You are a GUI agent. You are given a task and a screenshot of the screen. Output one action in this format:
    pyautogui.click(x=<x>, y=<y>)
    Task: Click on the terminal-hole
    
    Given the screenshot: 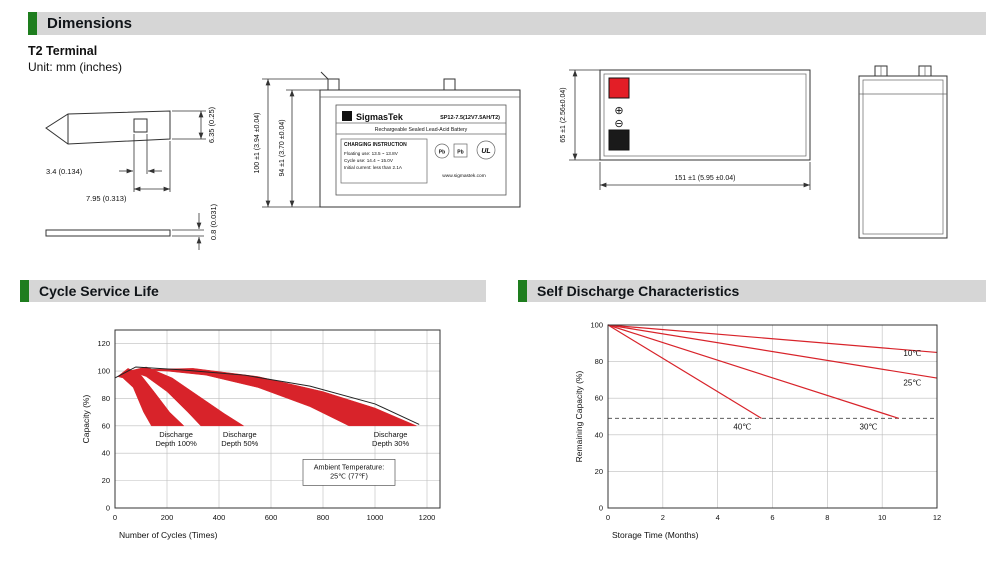 What is the action you would take?
    pyautogui.click(x=140, y=125)
    